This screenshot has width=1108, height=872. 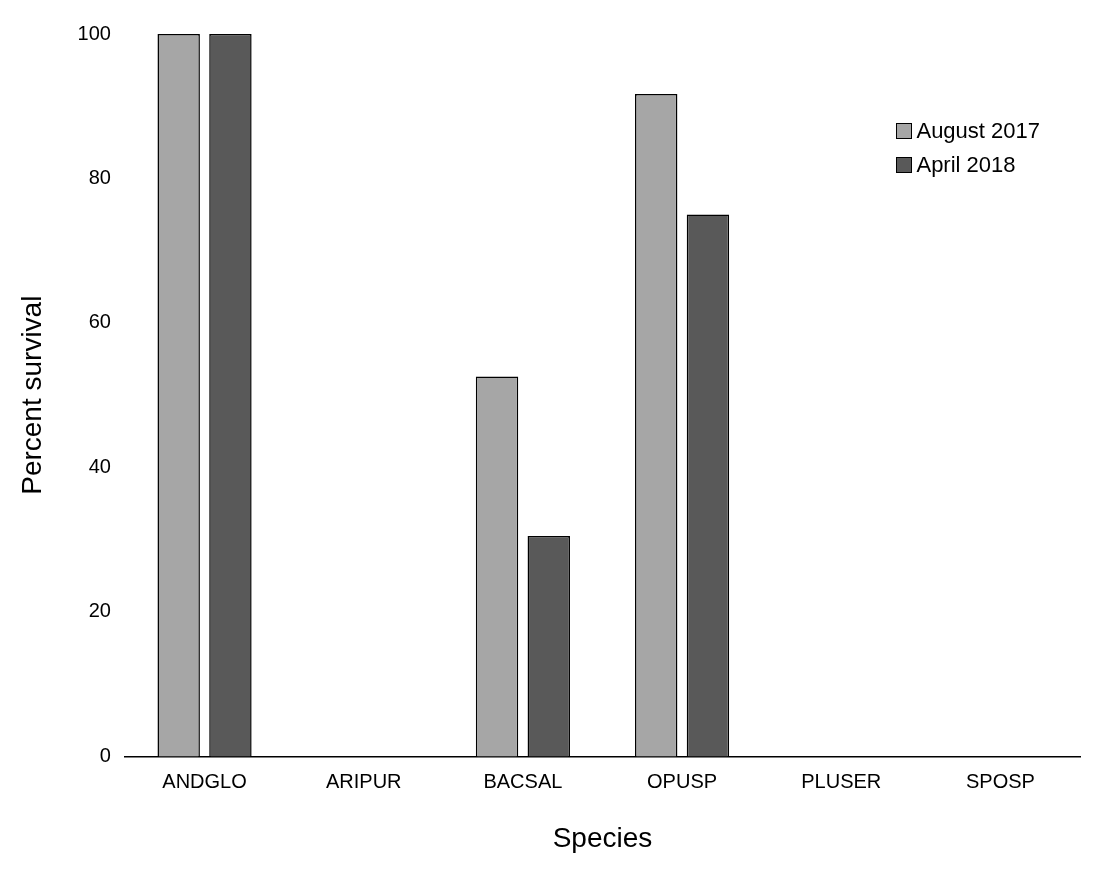 I want to click on y-tick-label: 40, so click(x=99, y=465).